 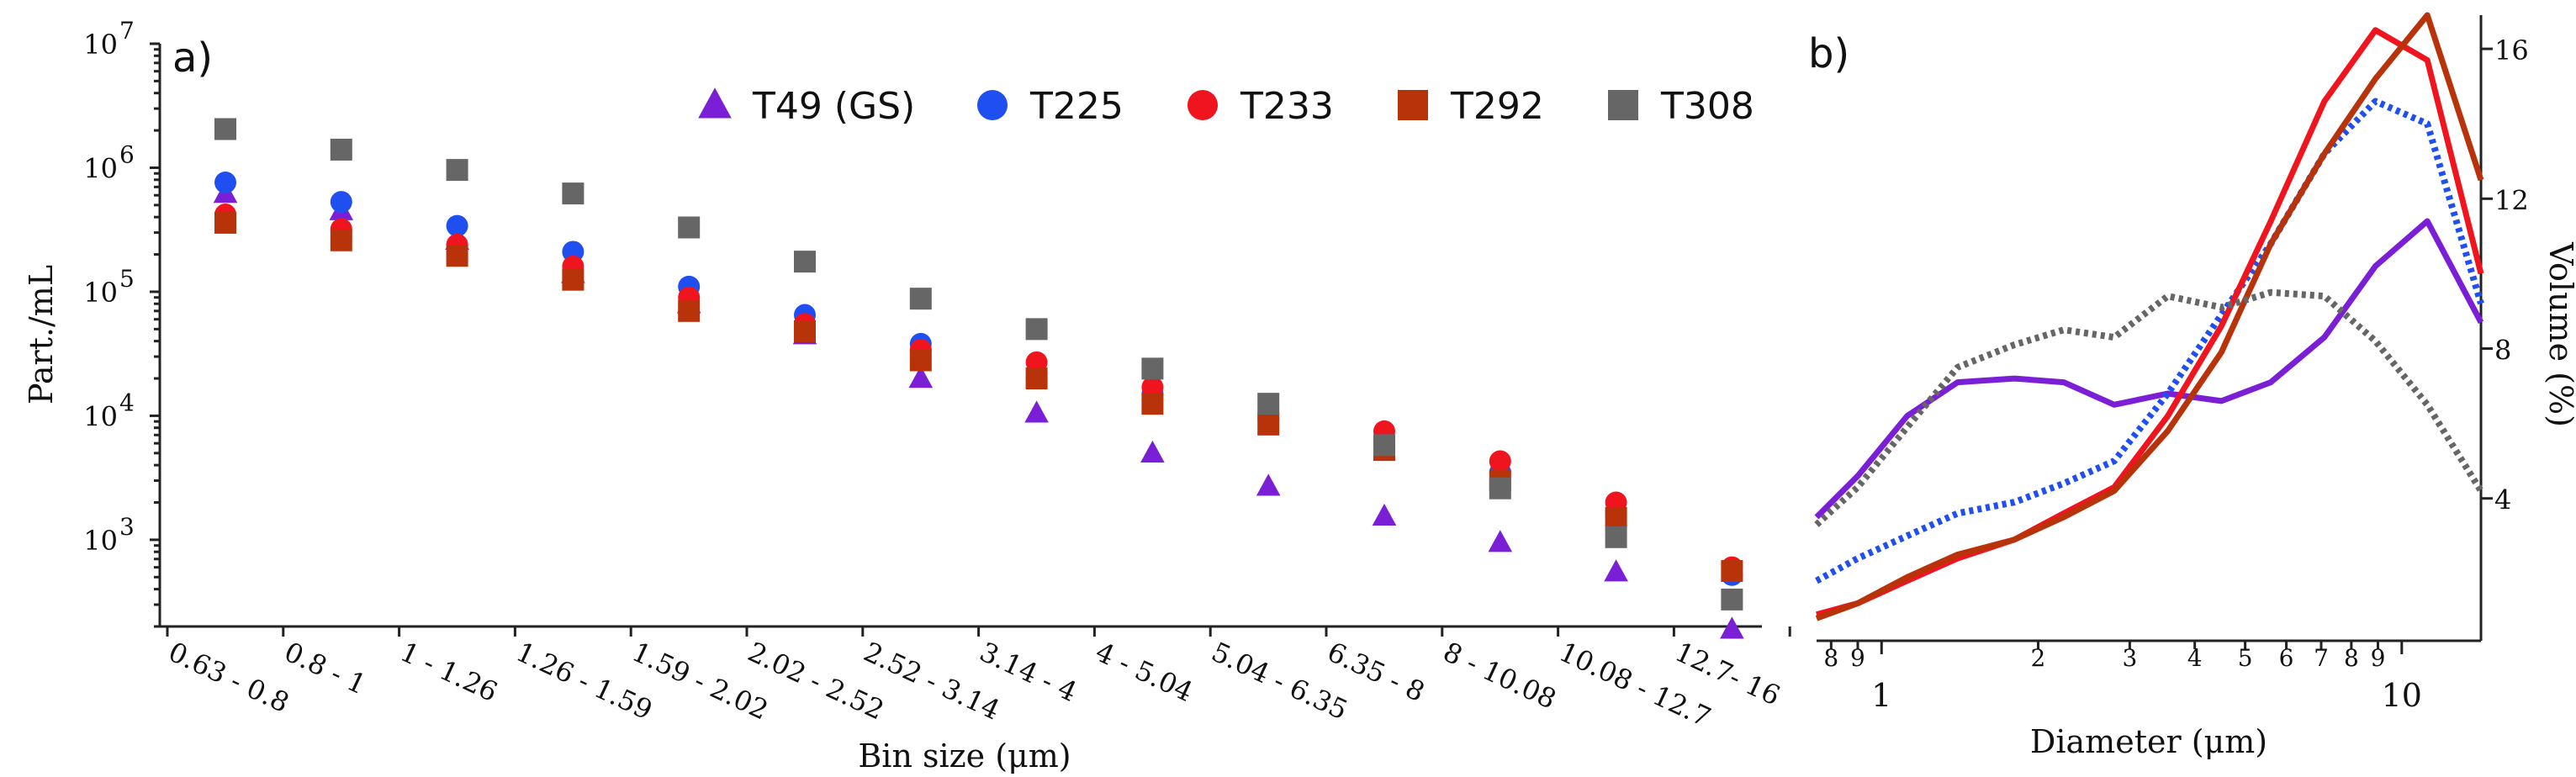 What do you see at coordinates (127, 527) in the screenshot?
I see `y-tick-exp-0: 3` at bounding box center [127, 527].